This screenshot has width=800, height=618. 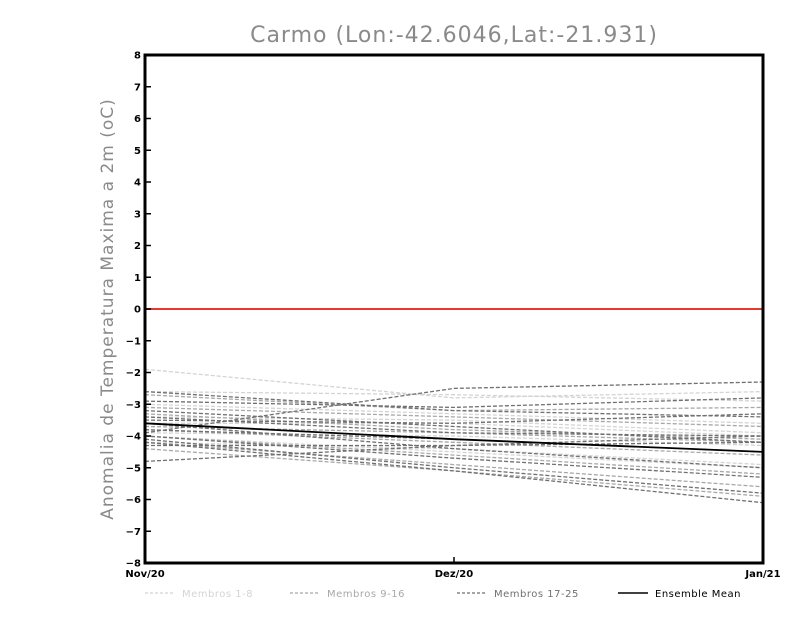 What do you see at coordinates (137, 151) in the screenshot?
I see `y-tick-label: 5` at bounding box center [137, 151].